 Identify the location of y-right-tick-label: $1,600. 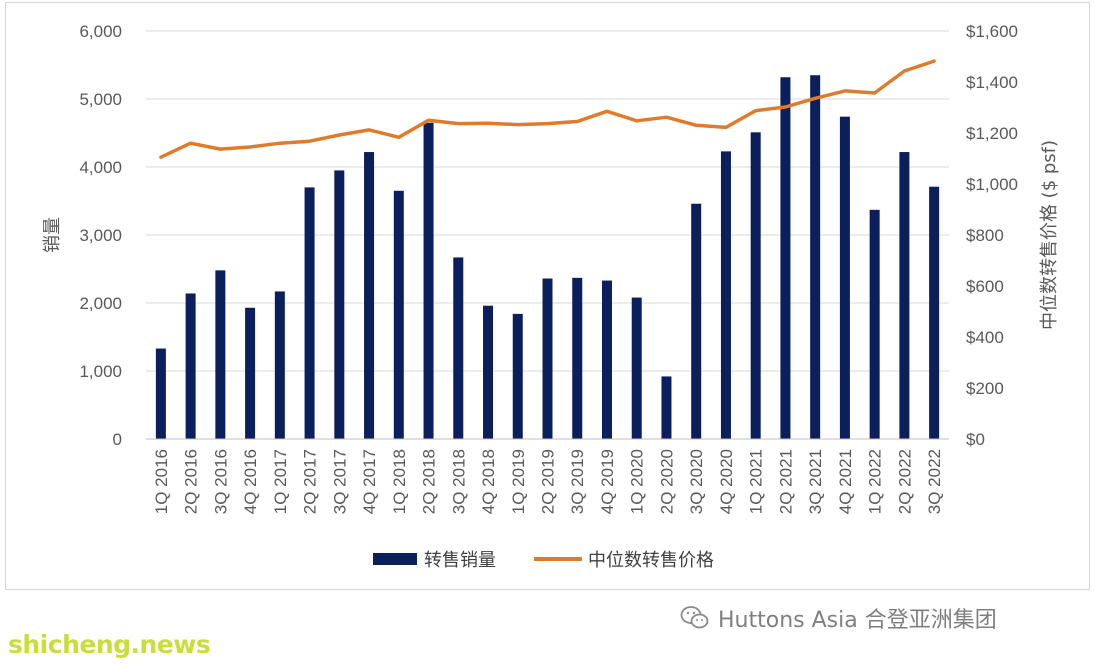
(992, 31).